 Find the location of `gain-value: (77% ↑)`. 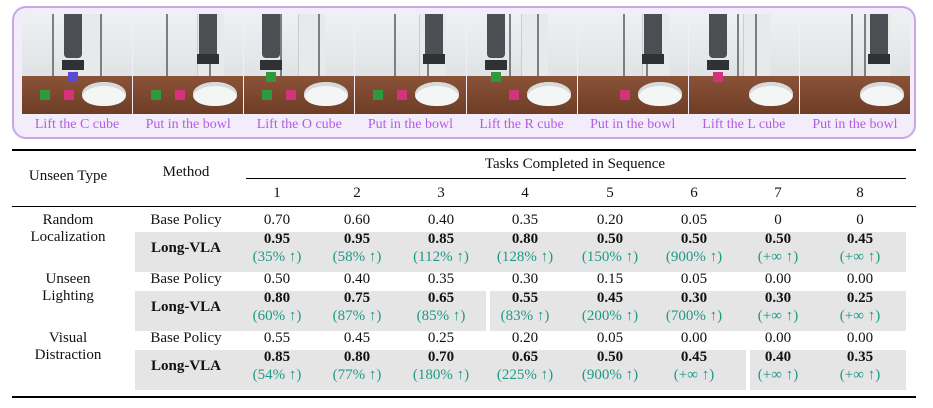

gain-value: (77% ↑) is located at coordinates (357, 375).